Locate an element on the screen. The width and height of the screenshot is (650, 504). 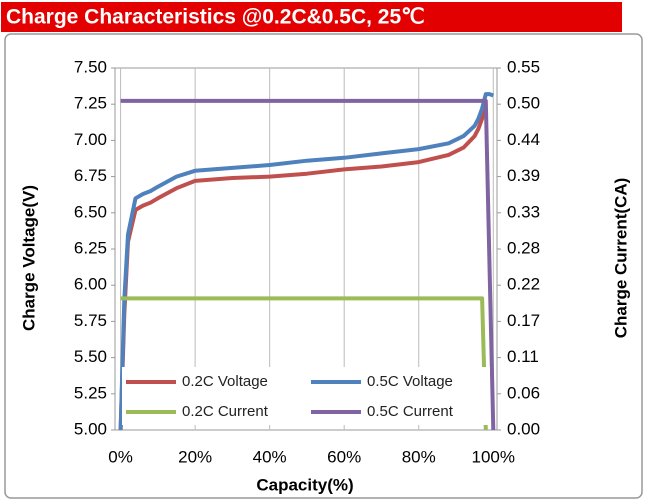
y2-tick-label: 0.28 is located at coordinates (523, 247).